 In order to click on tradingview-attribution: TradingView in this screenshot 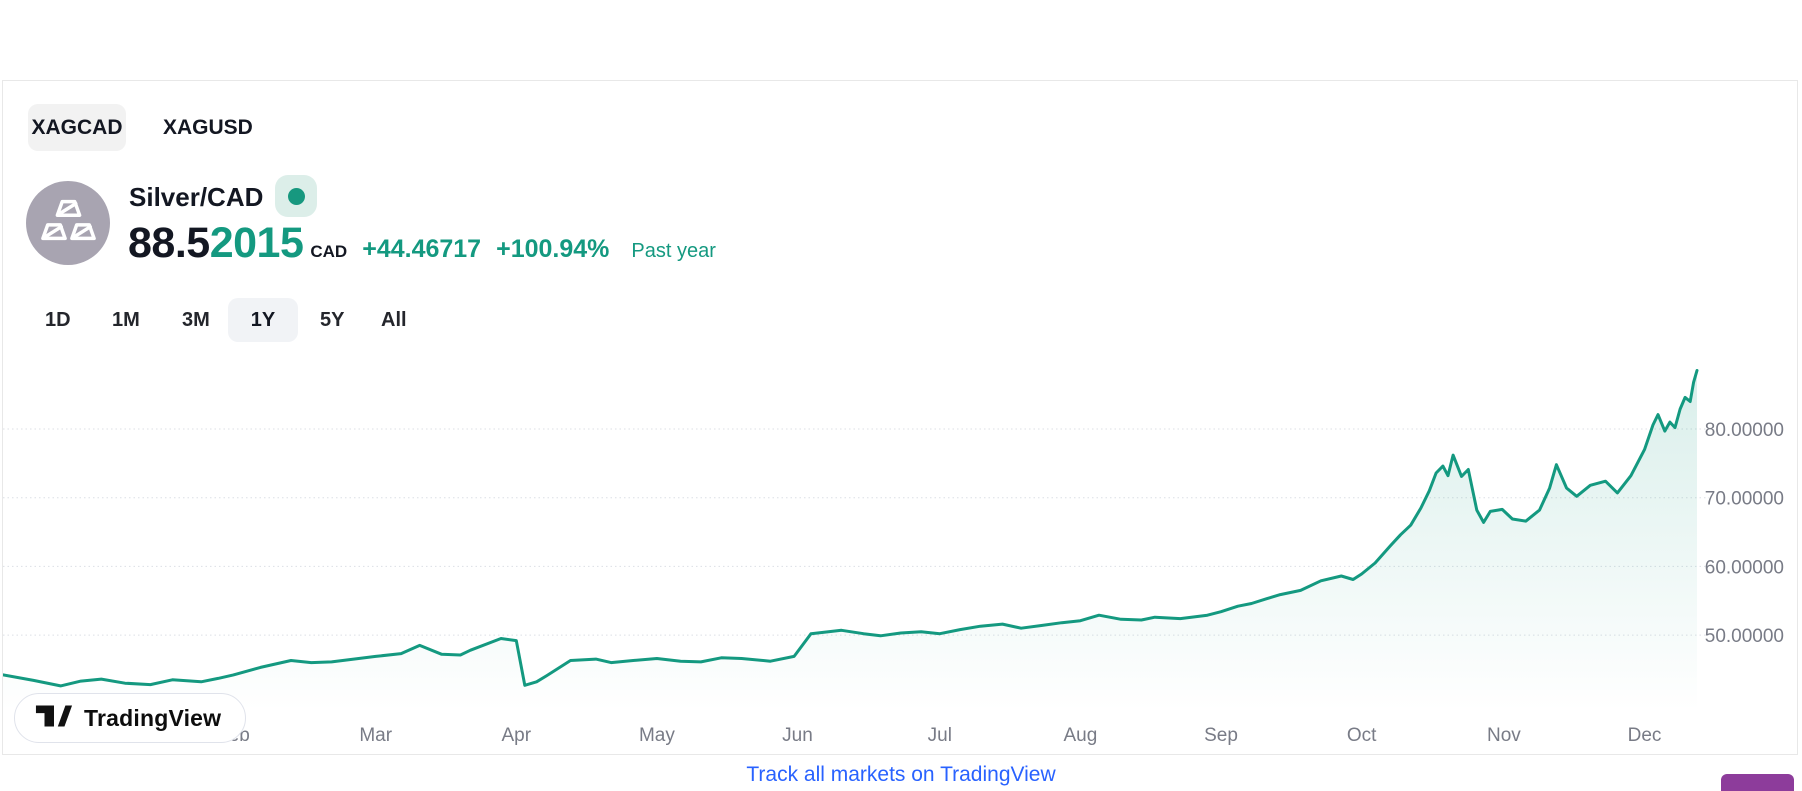, I will do `click(130, 718)`.